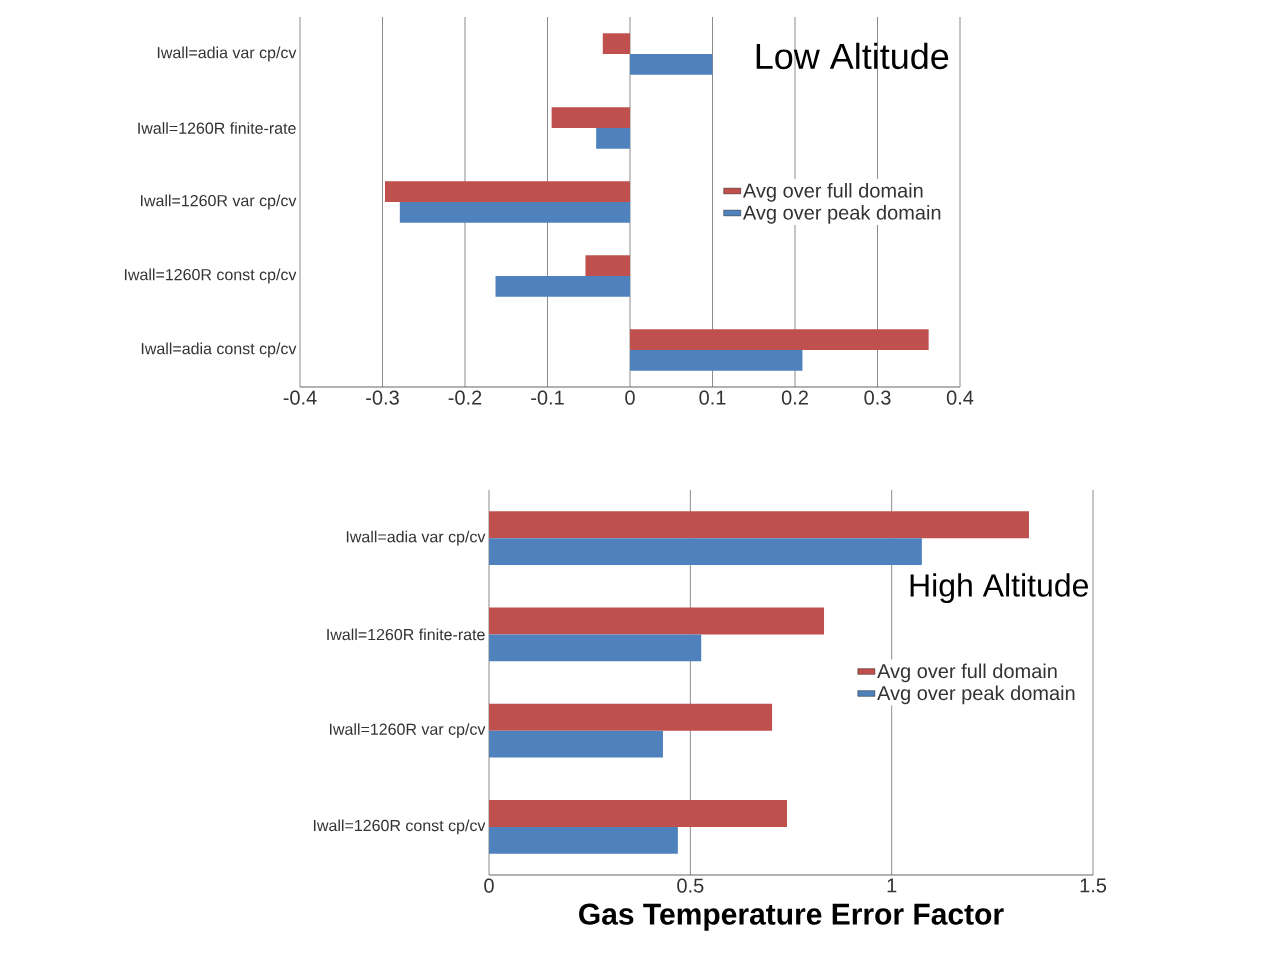 Image resolution: width=1285 pixels, height=962 pixels. I want to click on text: High Altitude, so click(999, 588).